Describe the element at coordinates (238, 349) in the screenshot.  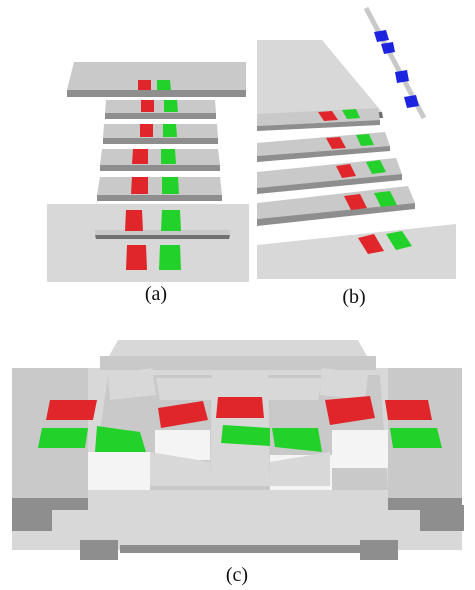
I see `base-top` at that location.